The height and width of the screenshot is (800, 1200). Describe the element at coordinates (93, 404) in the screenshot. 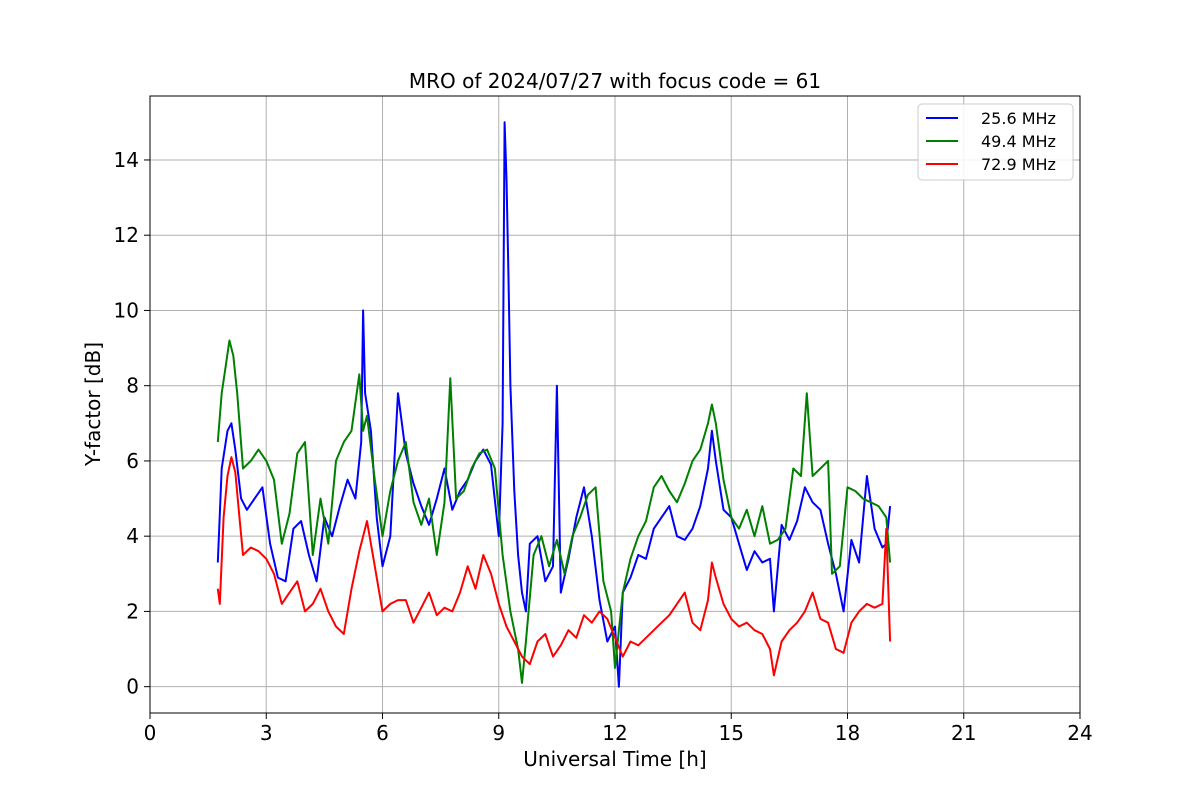

I see `y-axis-label: Y-factor [dB]` at that location.